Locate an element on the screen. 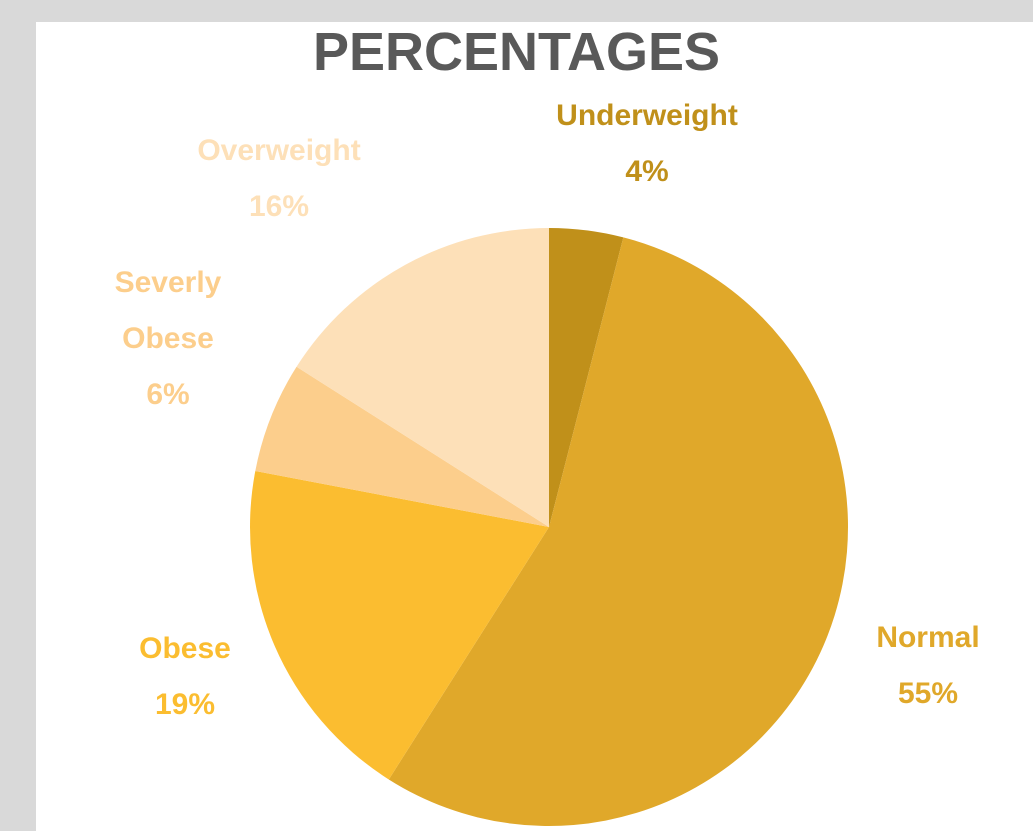  label-obese-name: Obese is located at coordinates (185, 648).